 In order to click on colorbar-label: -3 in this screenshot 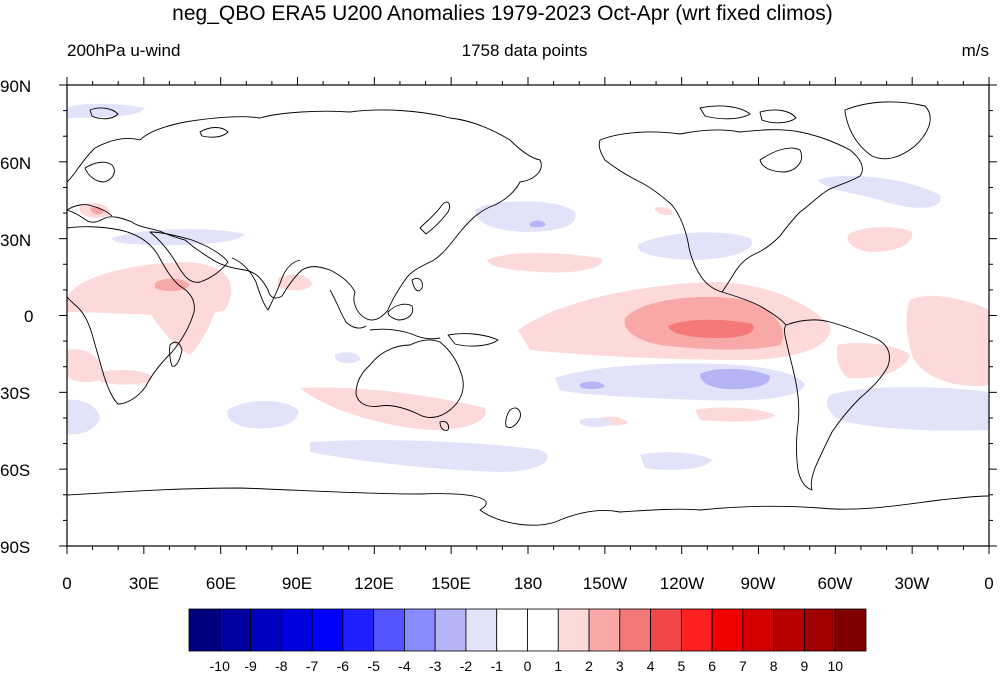, I will do `click(435, 666)`.